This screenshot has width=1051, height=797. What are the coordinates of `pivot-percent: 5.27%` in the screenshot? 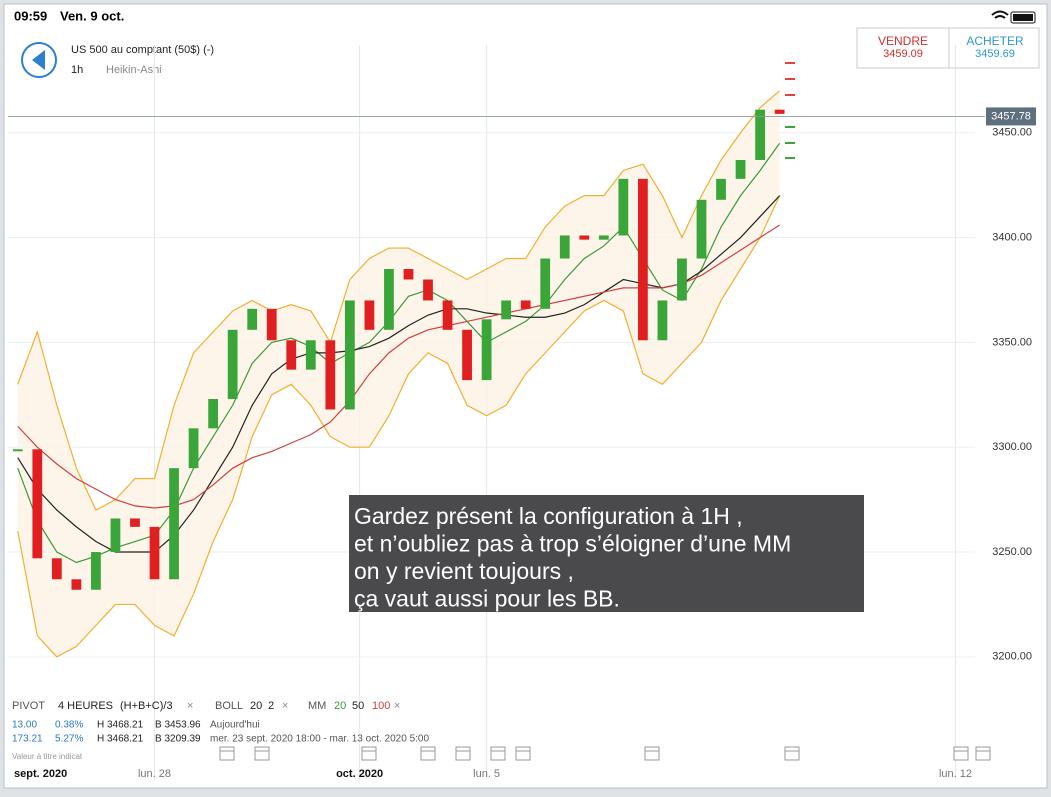 It's located at (69, 739).